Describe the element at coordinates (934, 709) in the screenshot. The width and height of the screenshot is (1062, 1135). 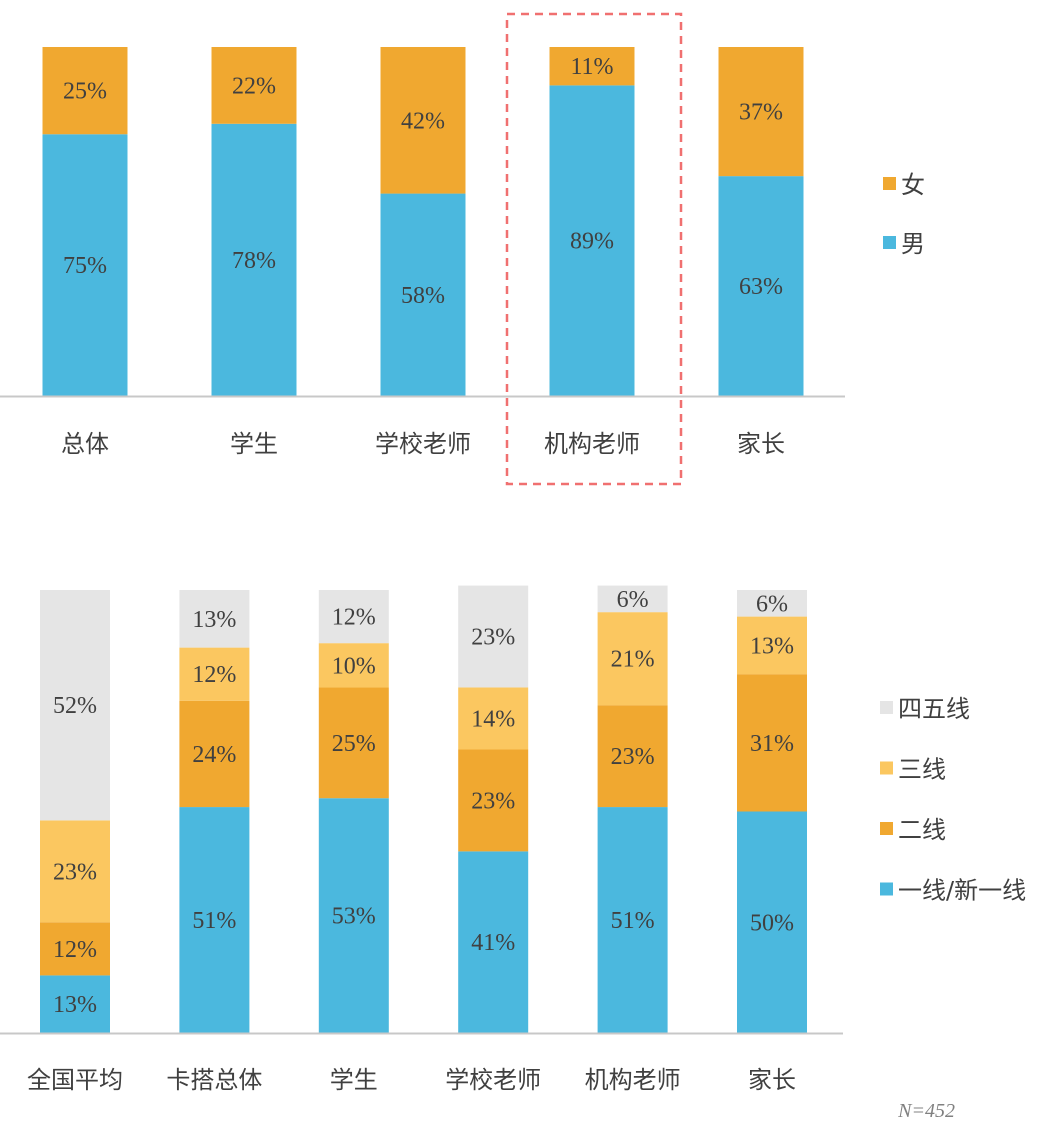
I see `legend-label: 四五线` at that location.